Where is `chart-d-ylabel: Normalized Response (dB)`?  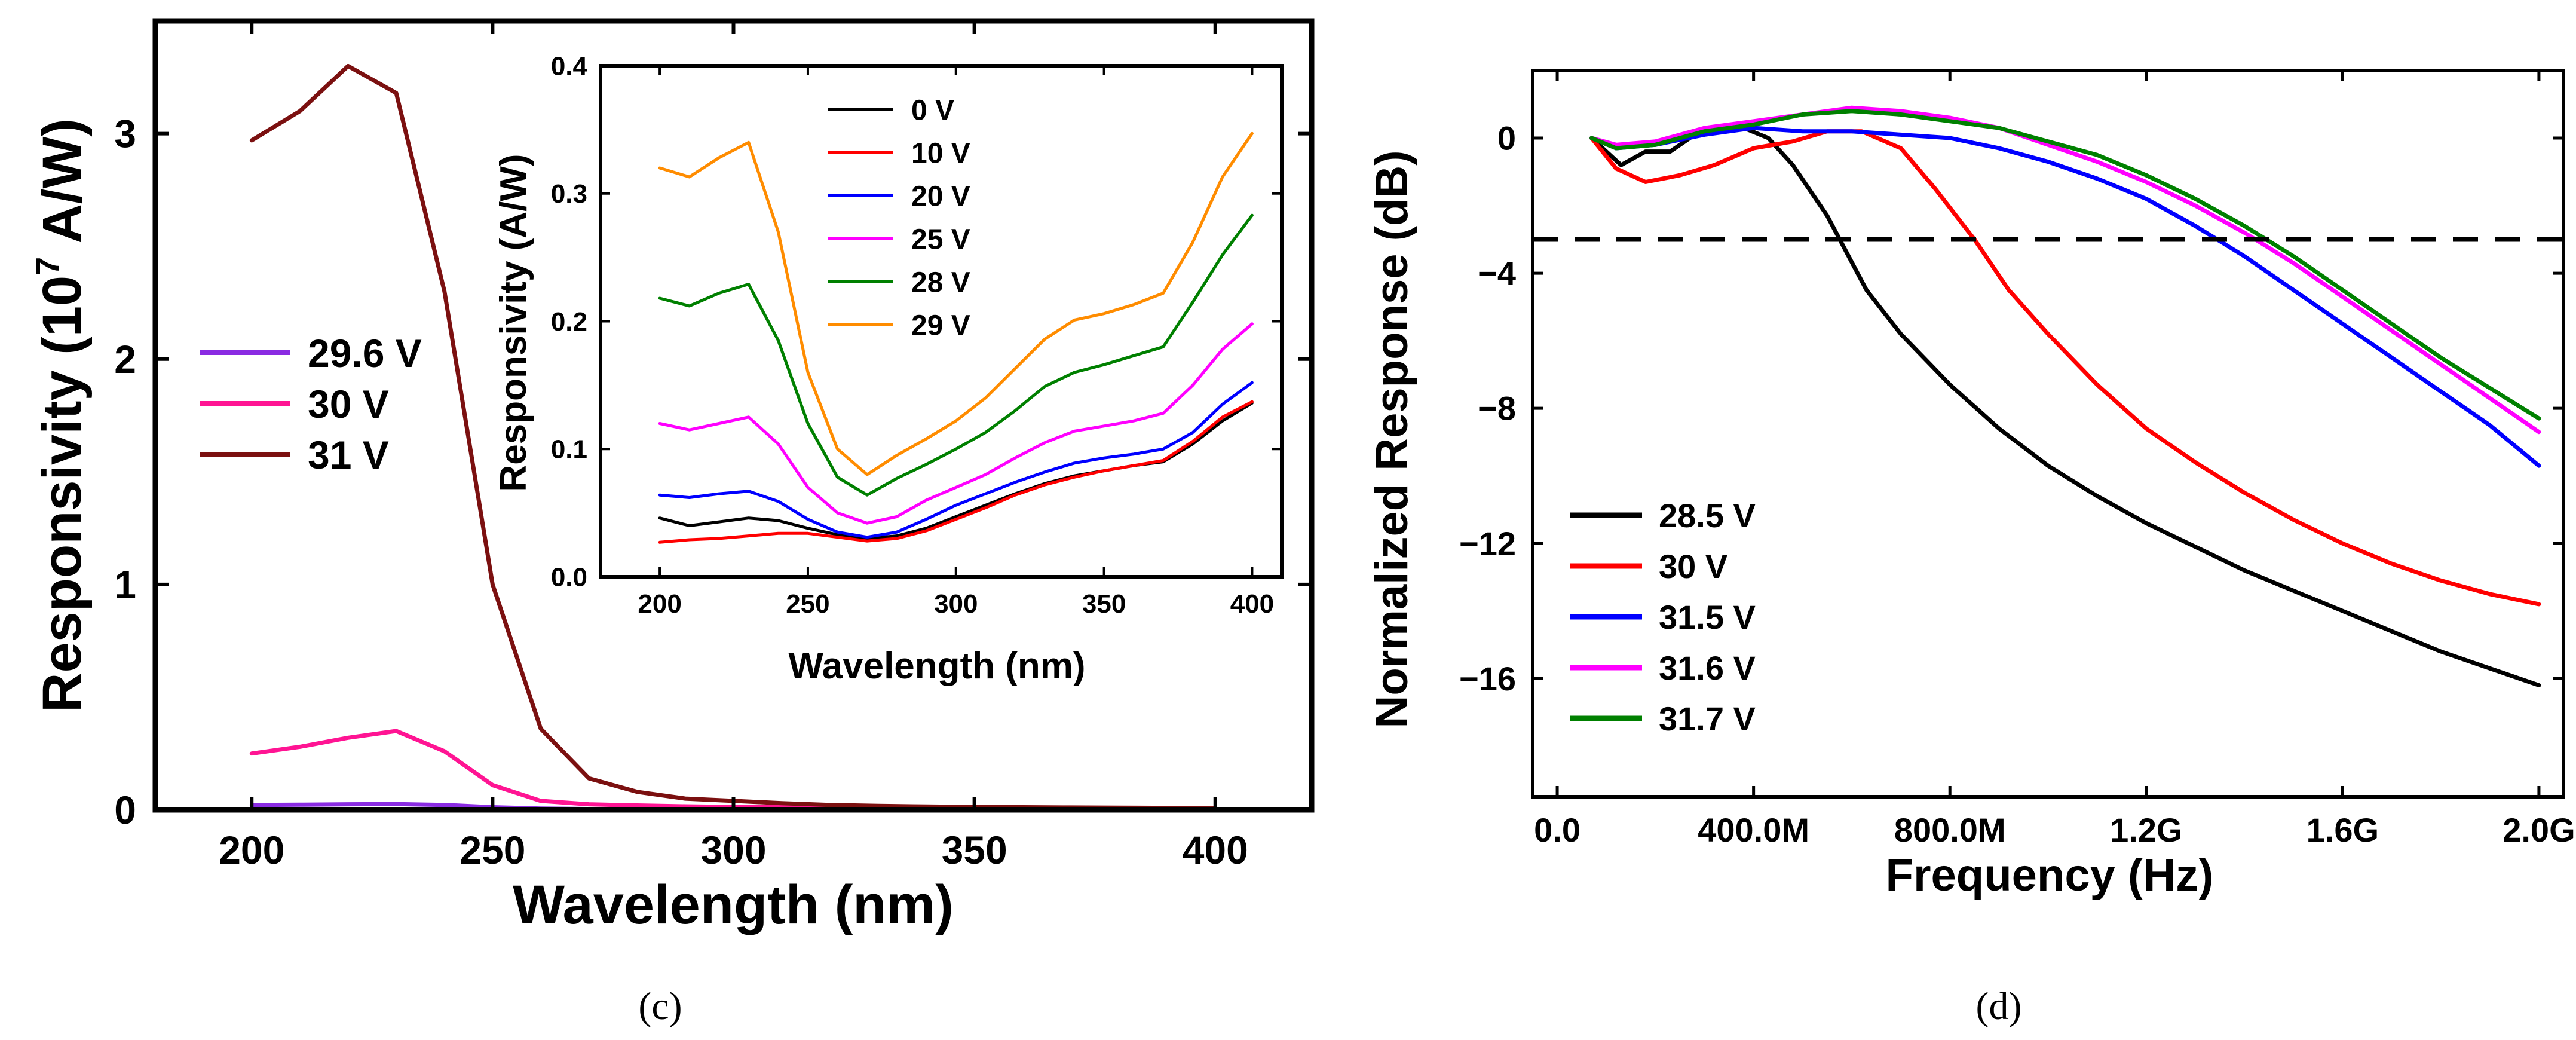 chart-d-ylabel: Normalized Response (dB) is located at coordinates (1392, 439).